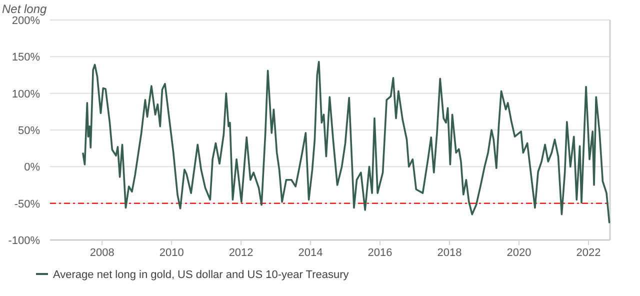 The image size is (640, 296). Describe the element at coordinates (449, 253) in the screenshot. I see `x-tick-label: 2018` at that location.